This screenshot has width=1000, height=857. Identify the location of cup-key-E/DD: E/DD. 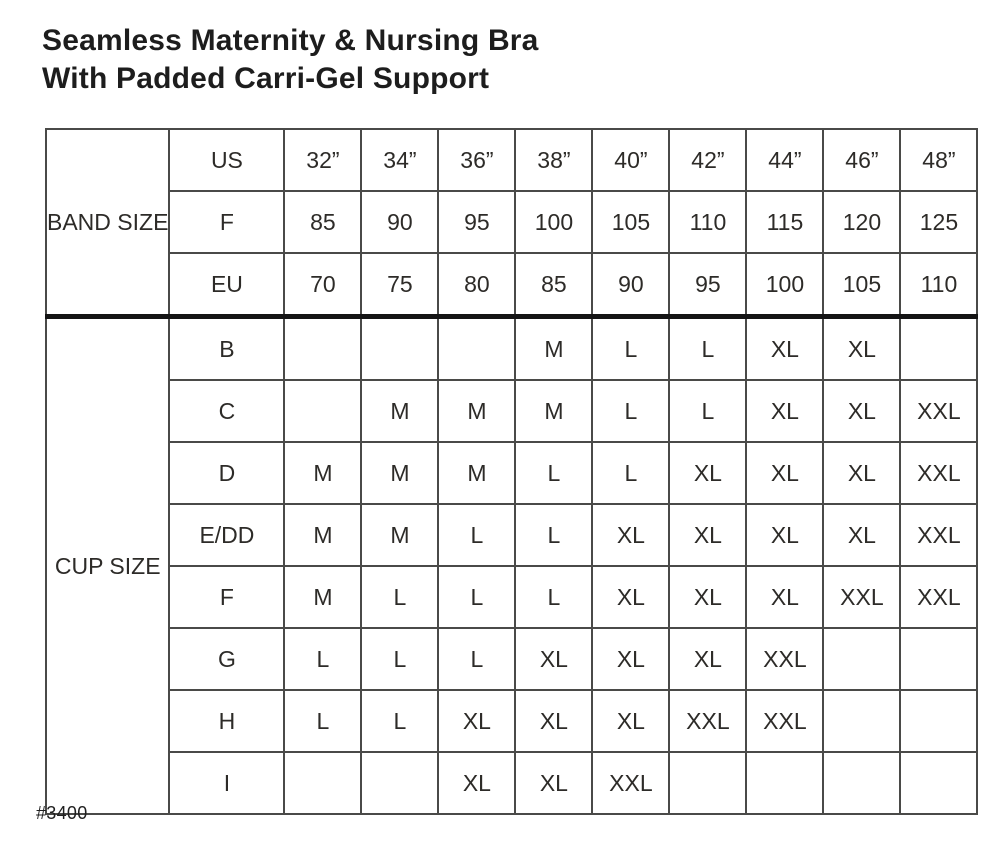
(227, 535).